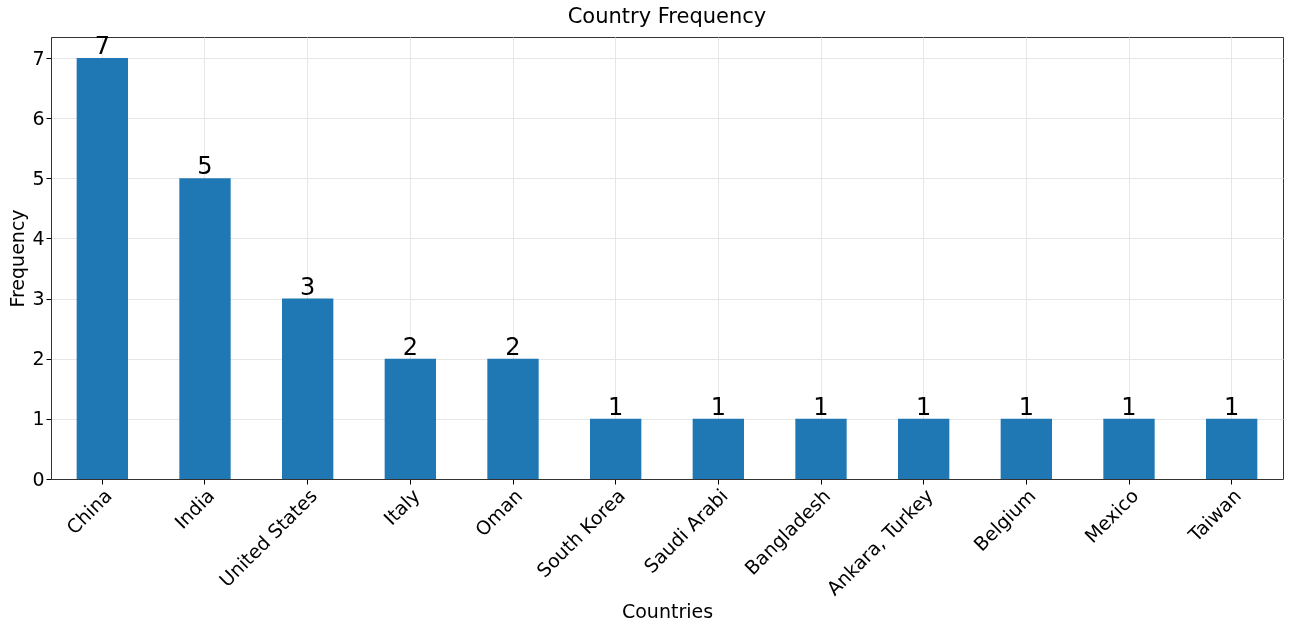  I want to click on y-tick-label: 5, so click(38, 177).